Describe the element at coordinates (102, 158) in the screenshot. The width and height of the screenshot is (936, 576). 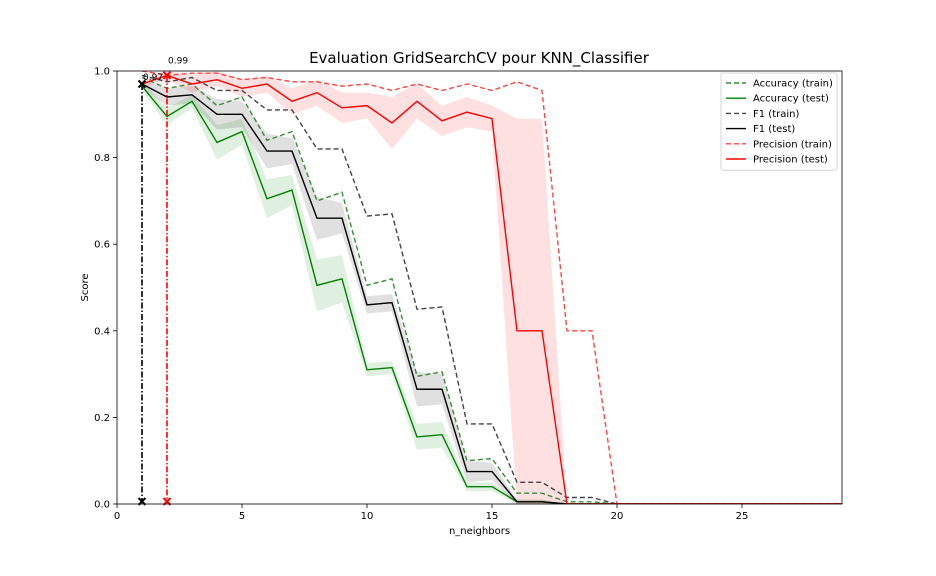
I see `y-tick-label: 0.8` at that location.